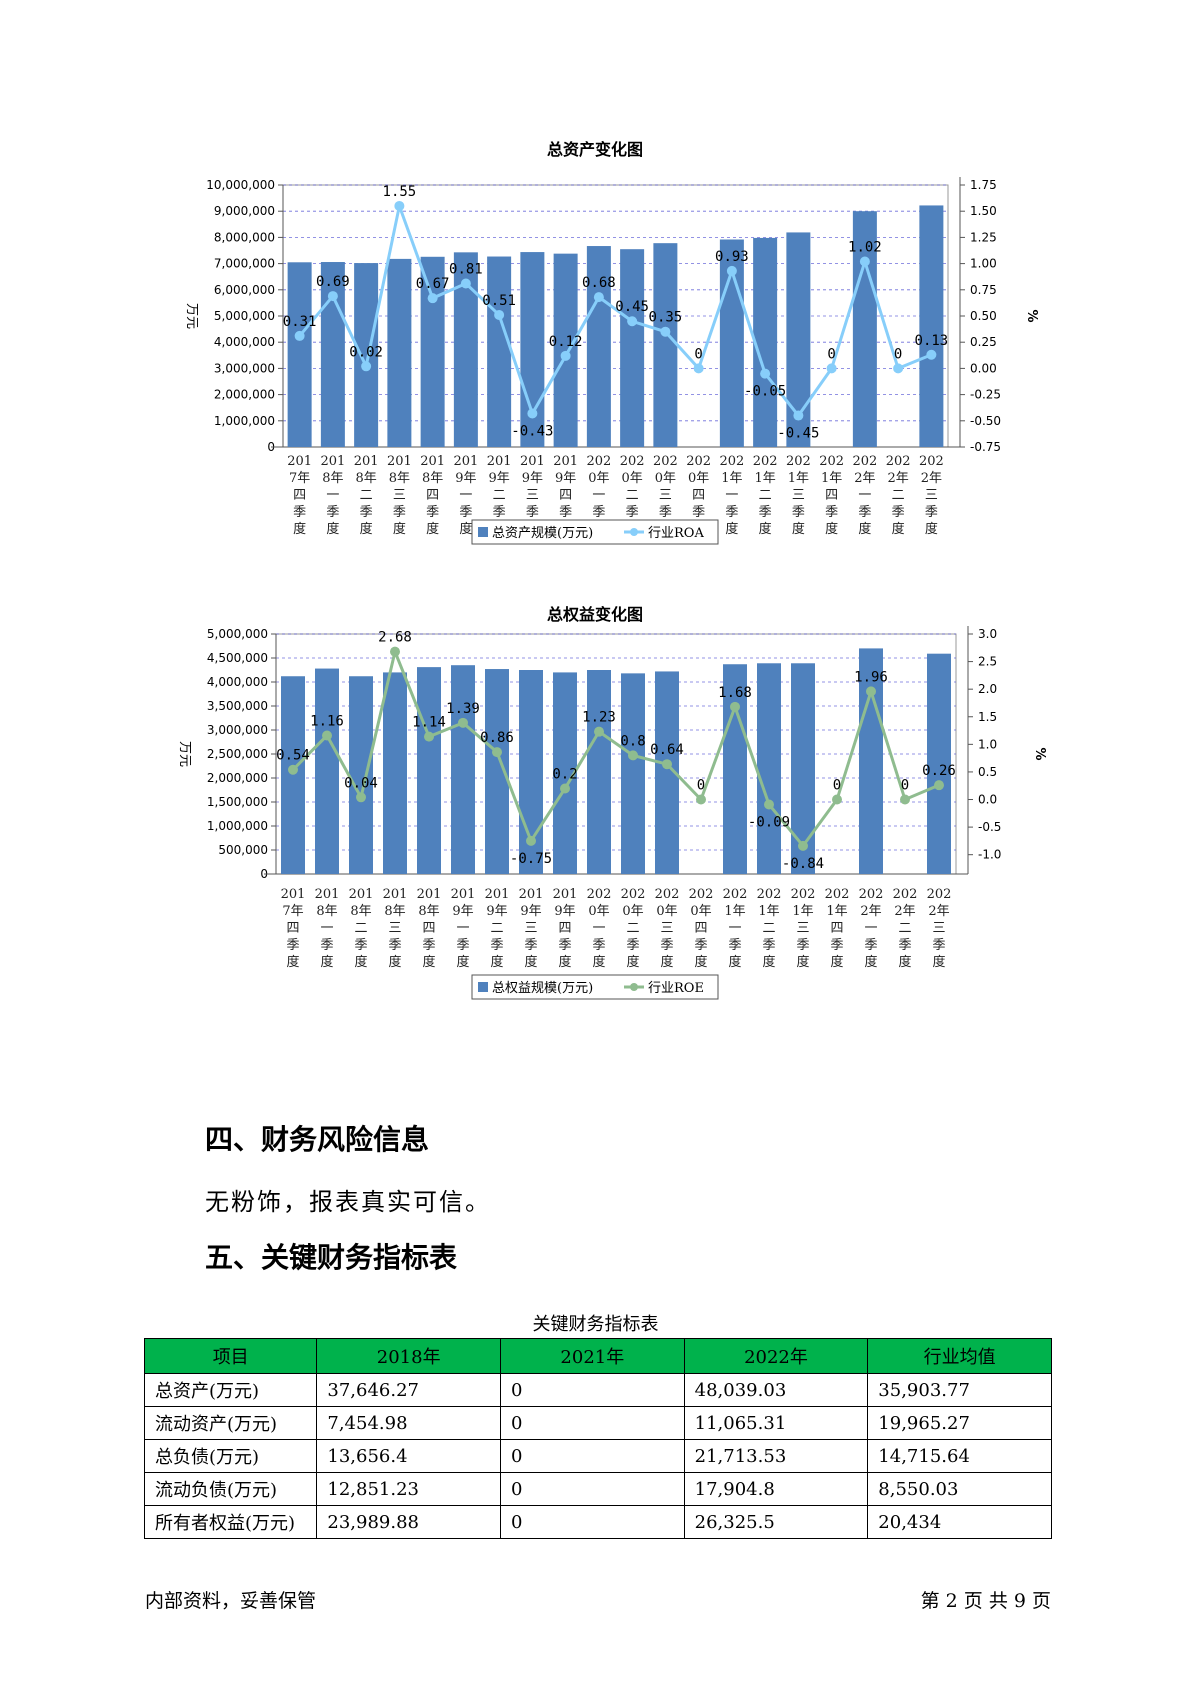 The width and height of the screenshot is (1191, 1684). What do you see at coordinates (803, 864) in the screenshot?
I see `data-label: -0.84` at bounding box center [803, 864].